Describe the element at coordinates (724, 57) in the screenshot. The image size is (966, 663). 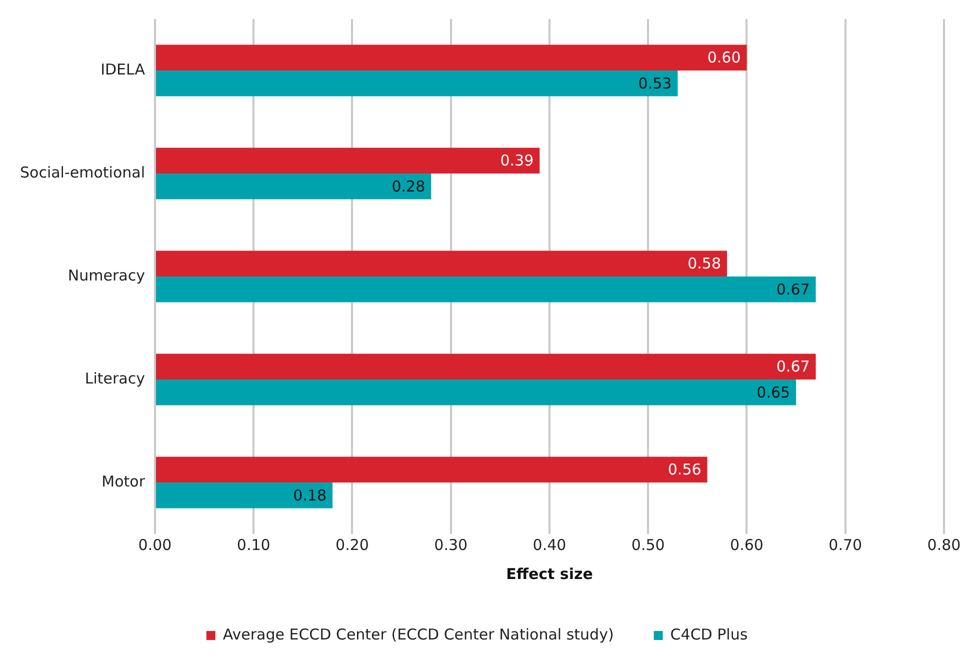
I see `data-label: 0.60` at that location.